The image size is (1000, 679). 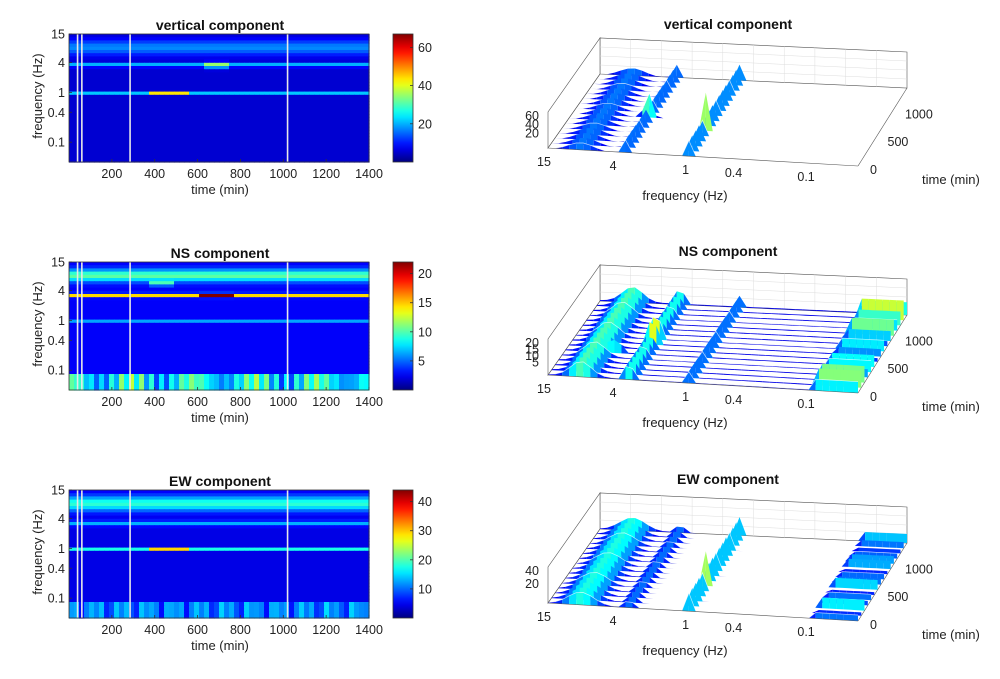 What do you see at coordinates (326, 402) in the screenshot?
I see `x-tick-label: 1200` at bounding box center [326, 402].